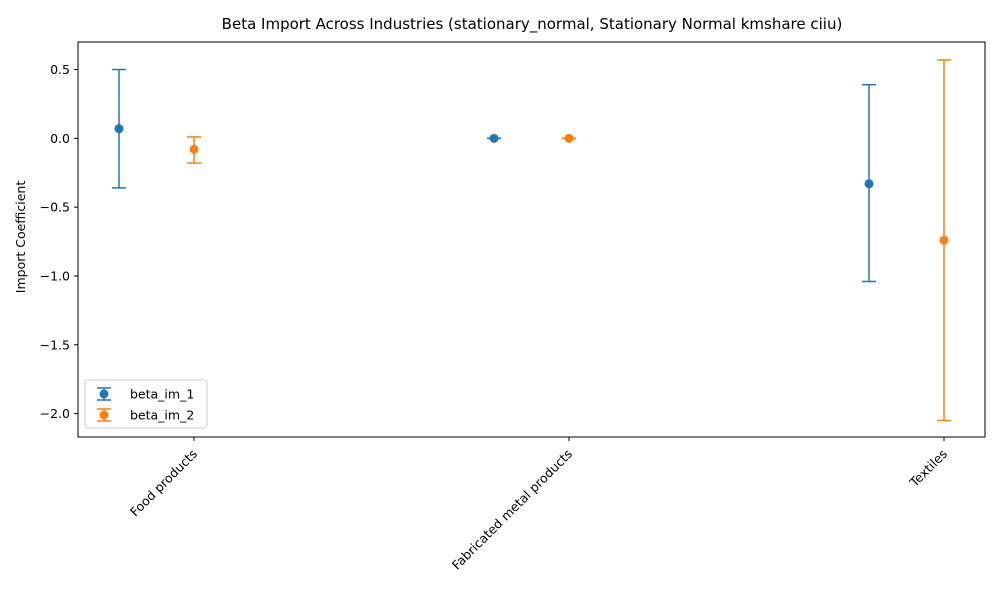 The width and height of the screenshot is (1000, 600). I want to click on y-tick-label: −2.0, so click(55, 413).